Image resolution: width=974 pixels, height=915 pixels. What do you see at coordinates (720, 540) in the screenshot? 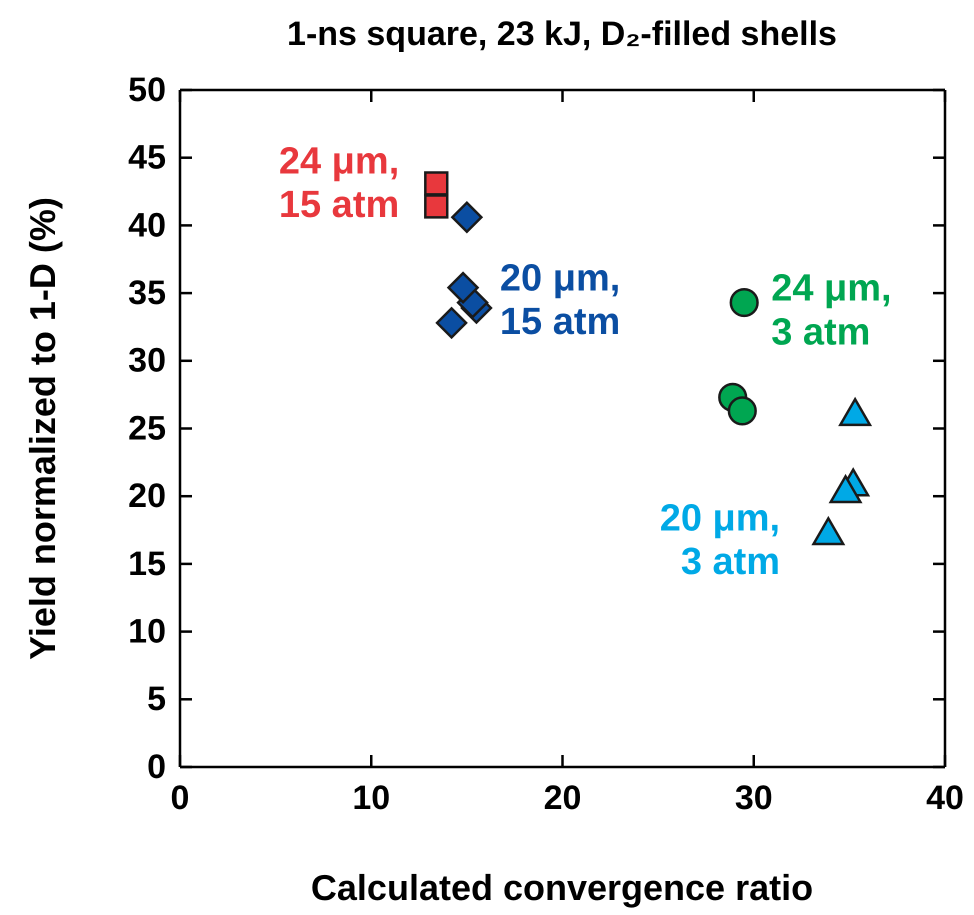
I see `series-label: 20 μm, 3 atm` at bounding box center [720, 540].